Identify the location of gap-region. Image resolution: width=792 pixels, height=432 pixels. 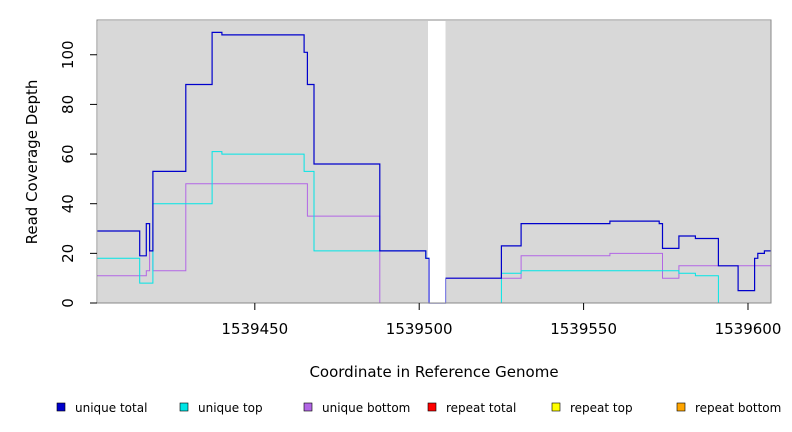
(437, 162).